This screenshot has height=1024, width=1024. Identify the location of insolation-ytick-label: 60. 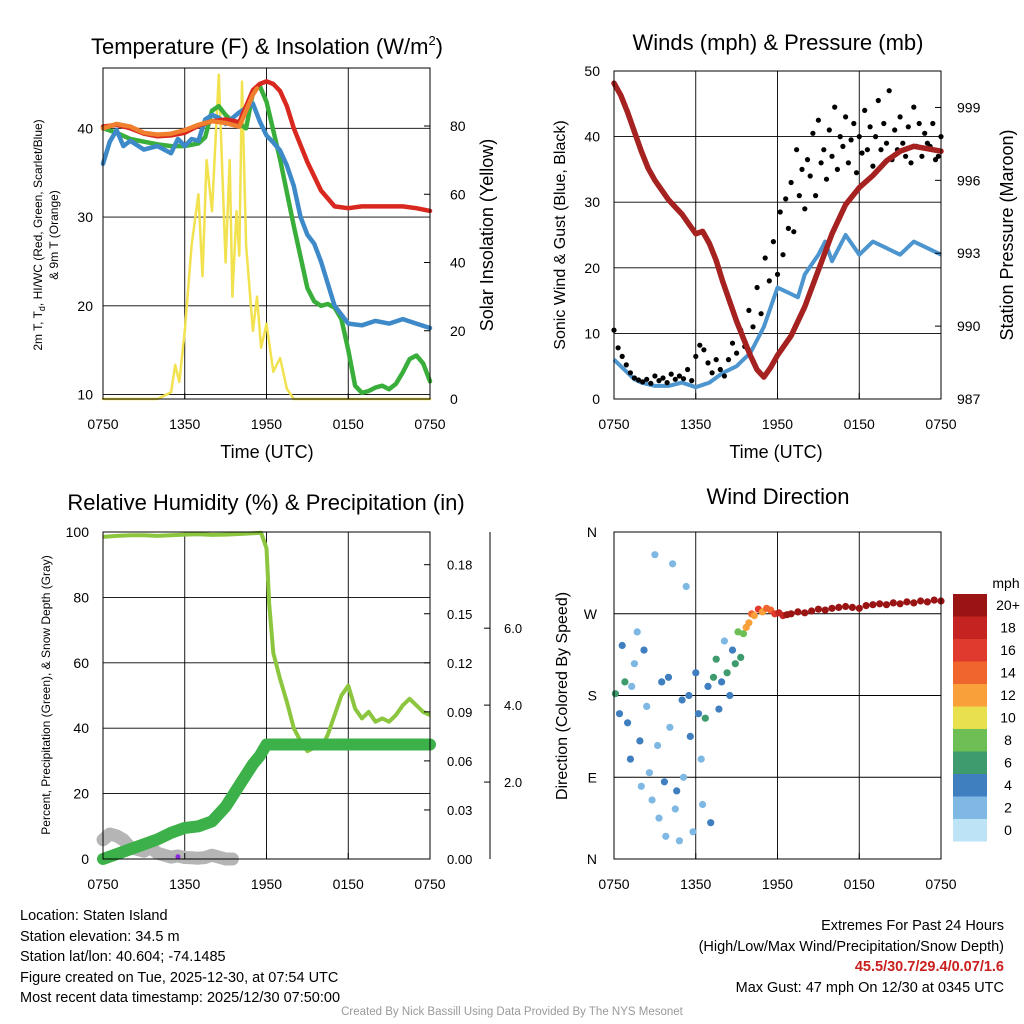
(458, 194).